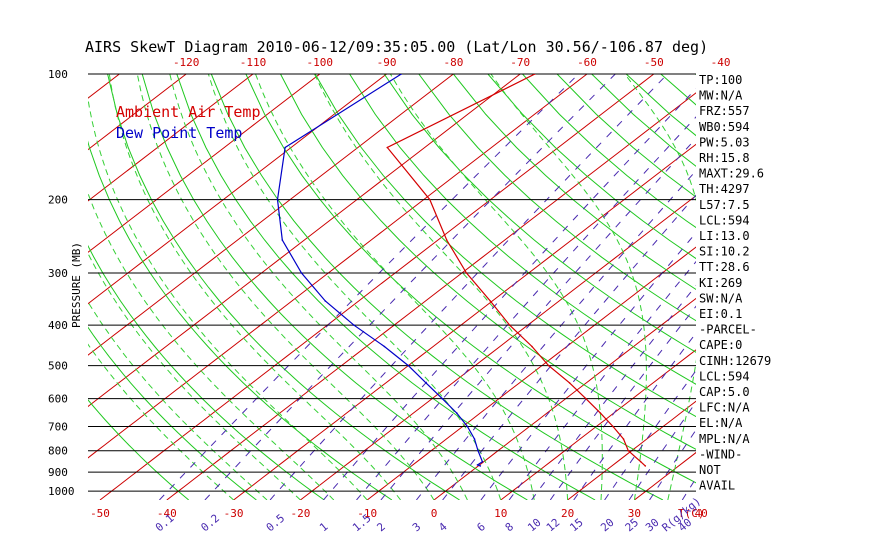 This screenshot has width=870, height=560. I want to click on index-label: LFC:N/A, so click(724, 408).